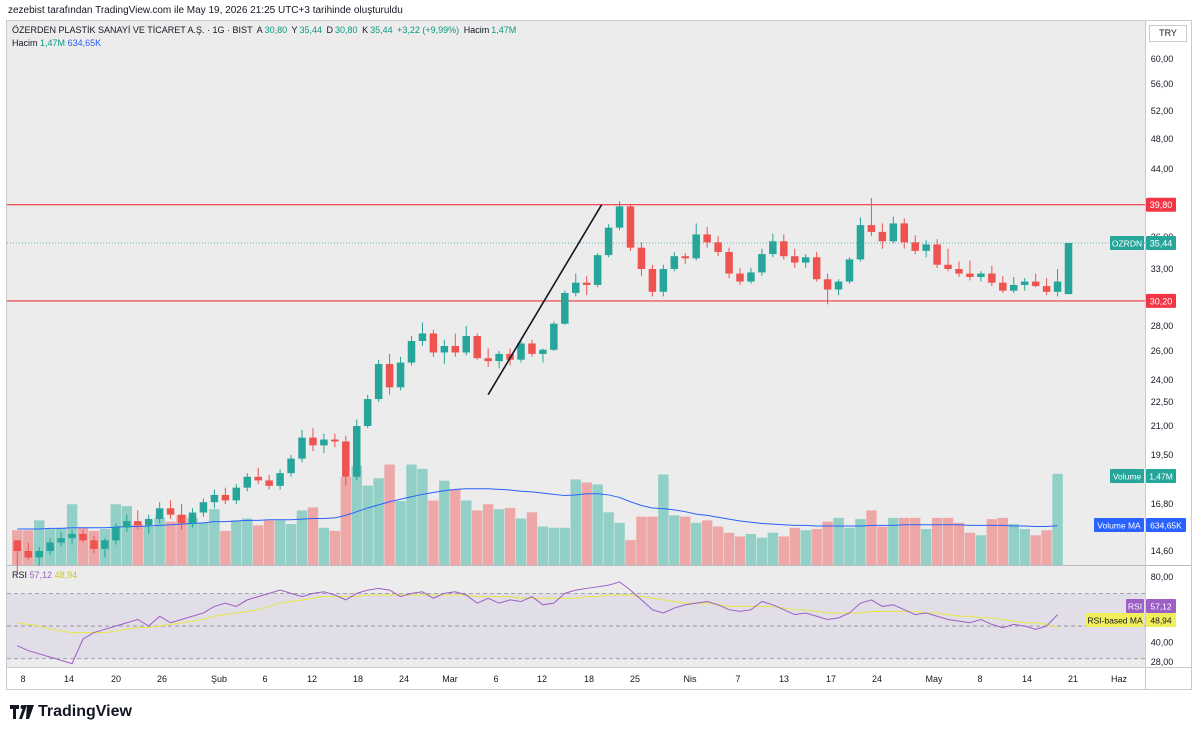  Describe the element at coordinates (1162, 426) in the screenshot. I see `price-axis-tick: 21,00` at that location.